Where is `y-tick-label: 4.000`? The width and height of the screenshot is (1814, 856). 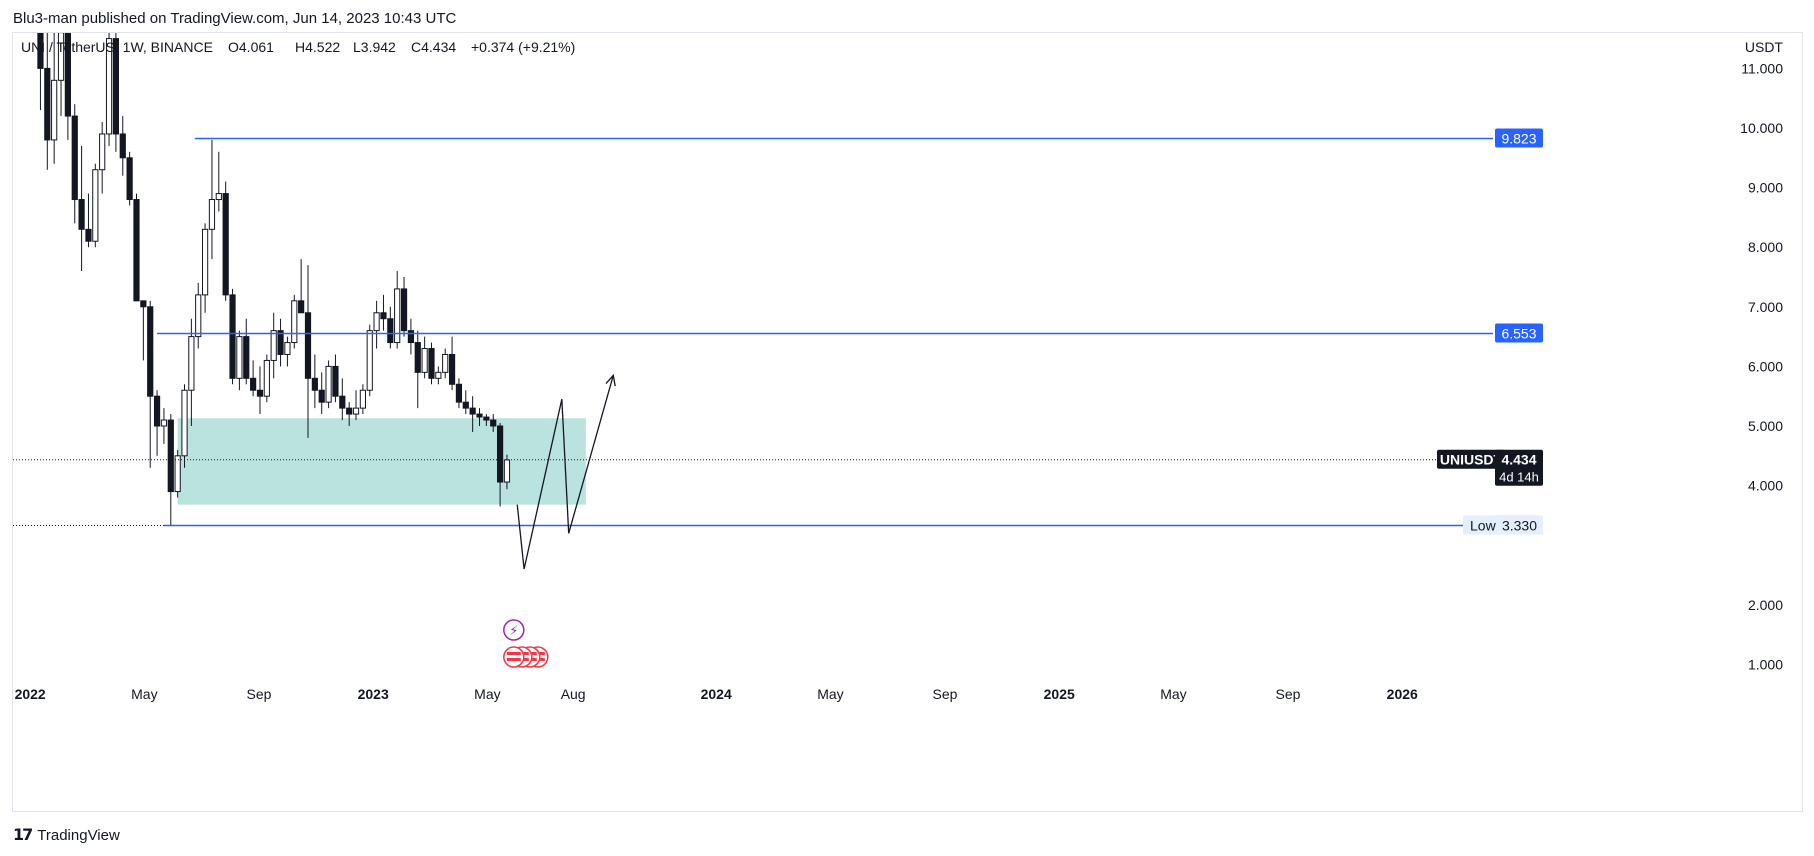 y-tick-label: 4.000 is located at coordinates (1765, 486).